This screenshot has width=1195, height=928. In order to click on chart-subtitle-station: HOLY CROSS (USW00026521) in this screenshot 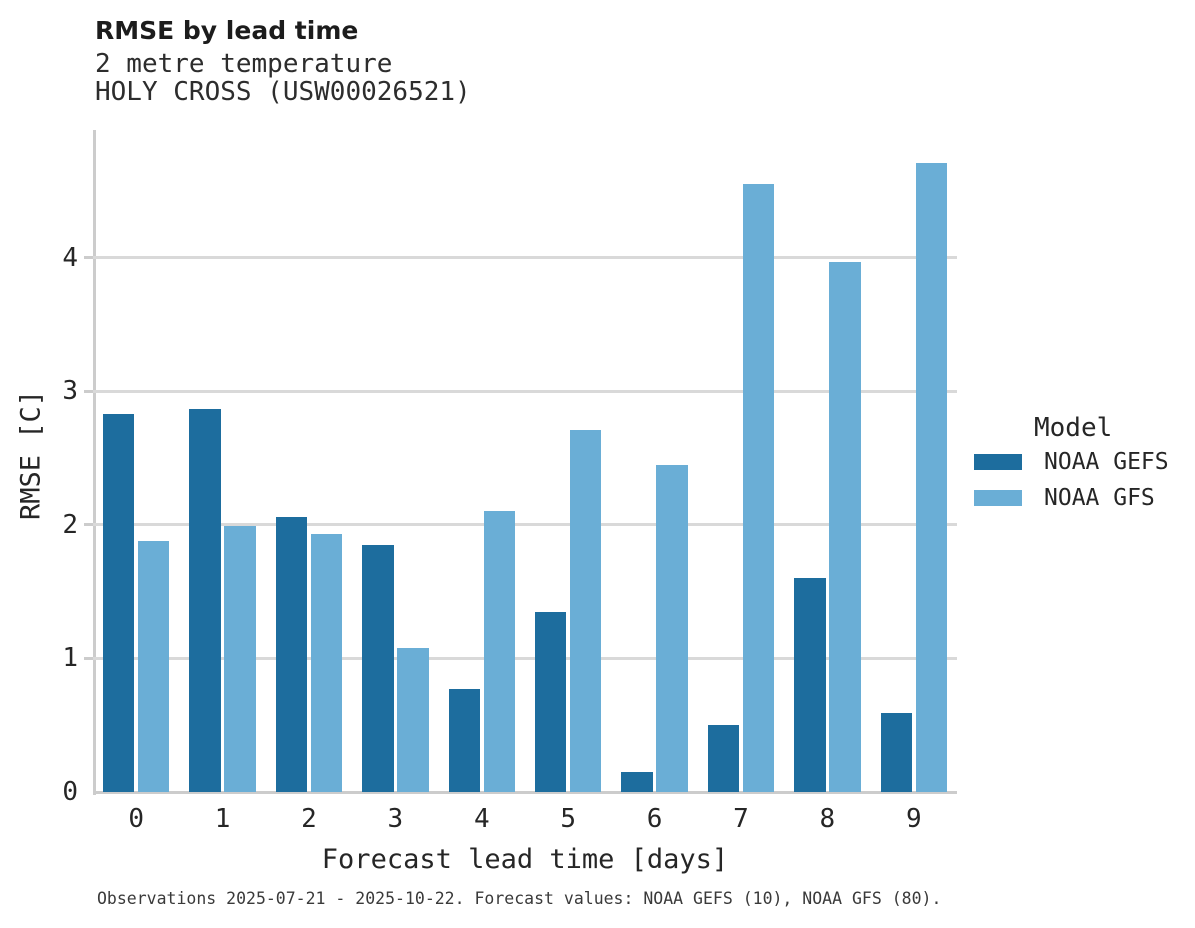, I will do `click(283, 92)`.